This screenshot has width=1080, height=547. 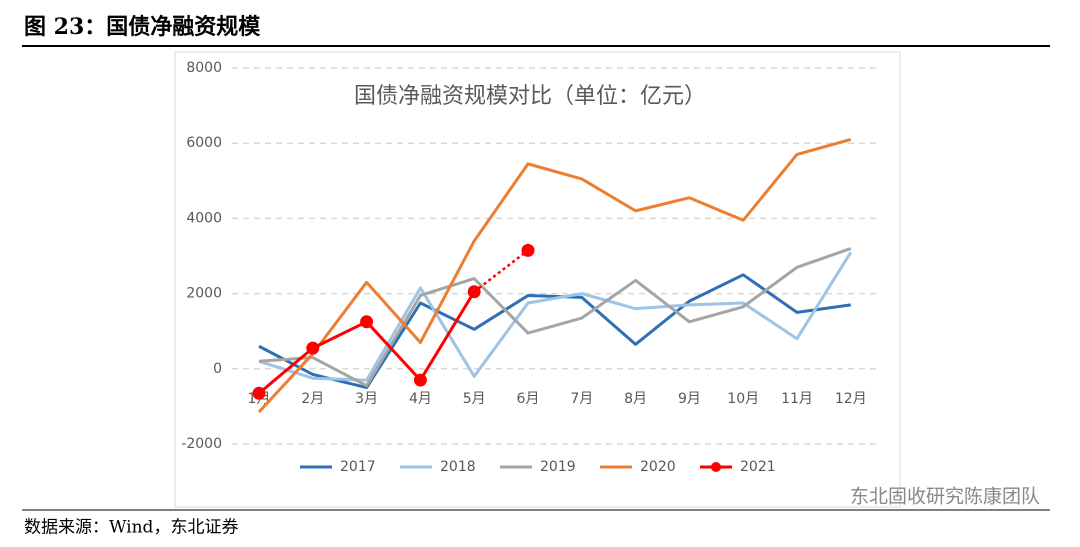 I want to click on y-tick-label: 6000, so click(x=204, y=143).